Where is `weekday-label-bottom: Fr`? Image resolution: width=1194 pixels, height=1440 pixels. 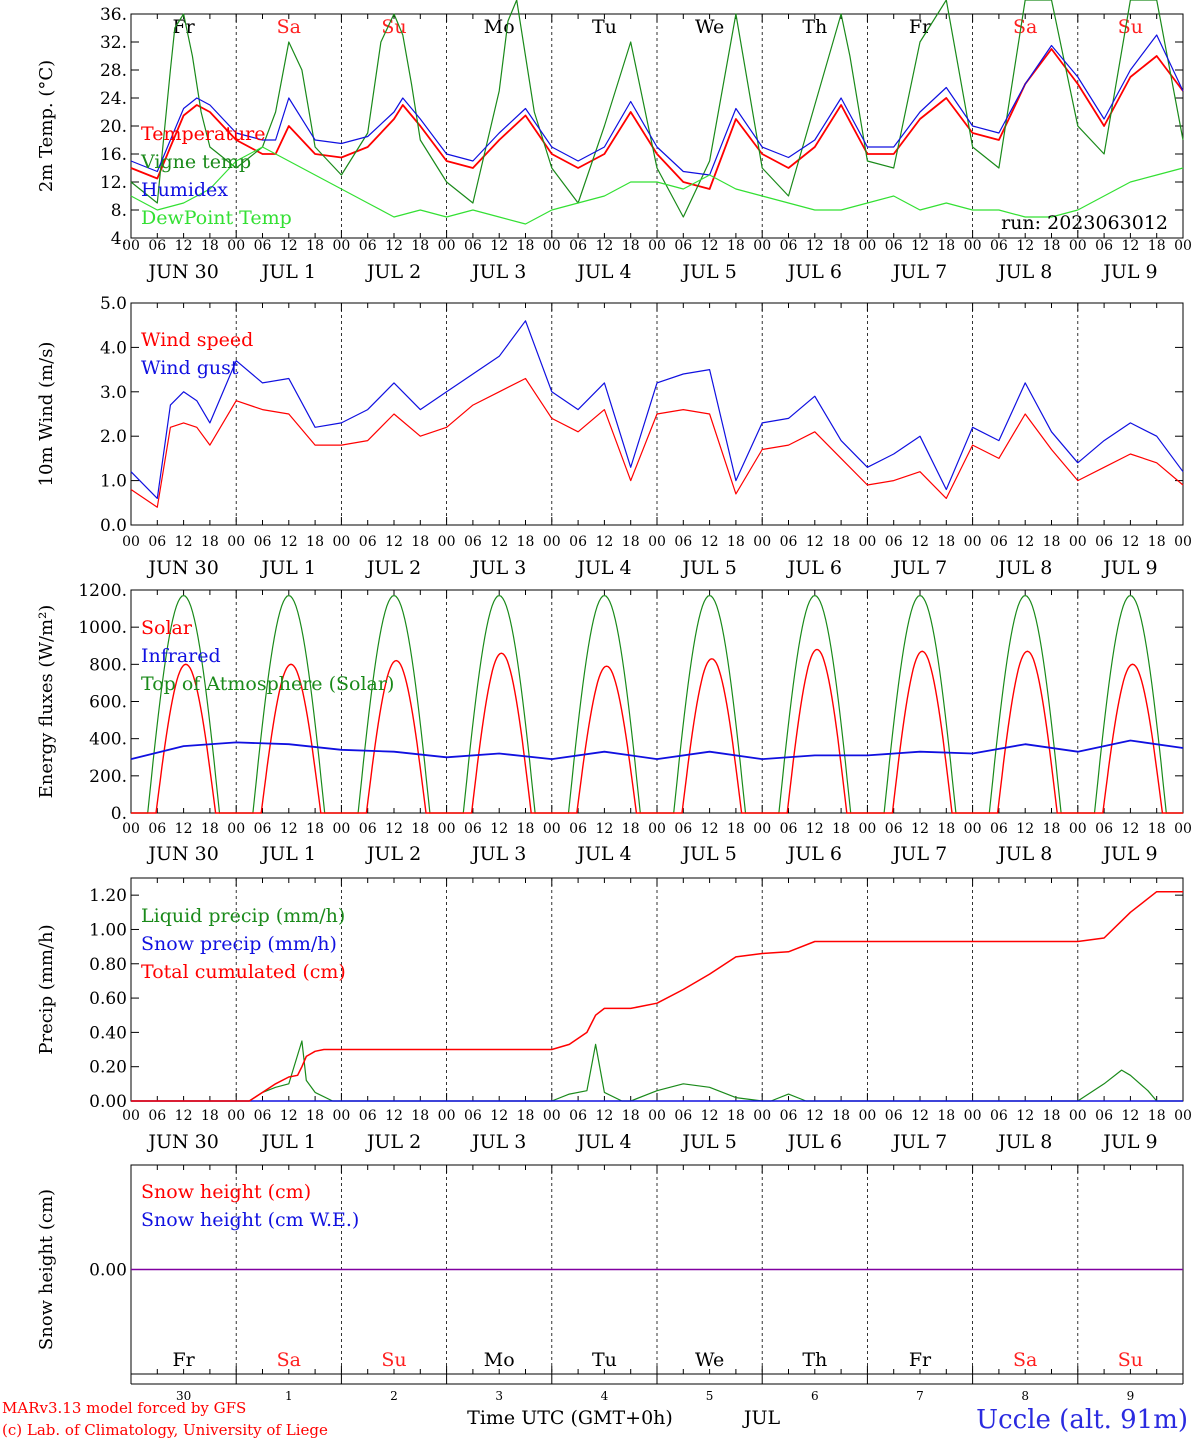
weekday-label-bottom: Fr is located at coordinates (183, 1360).